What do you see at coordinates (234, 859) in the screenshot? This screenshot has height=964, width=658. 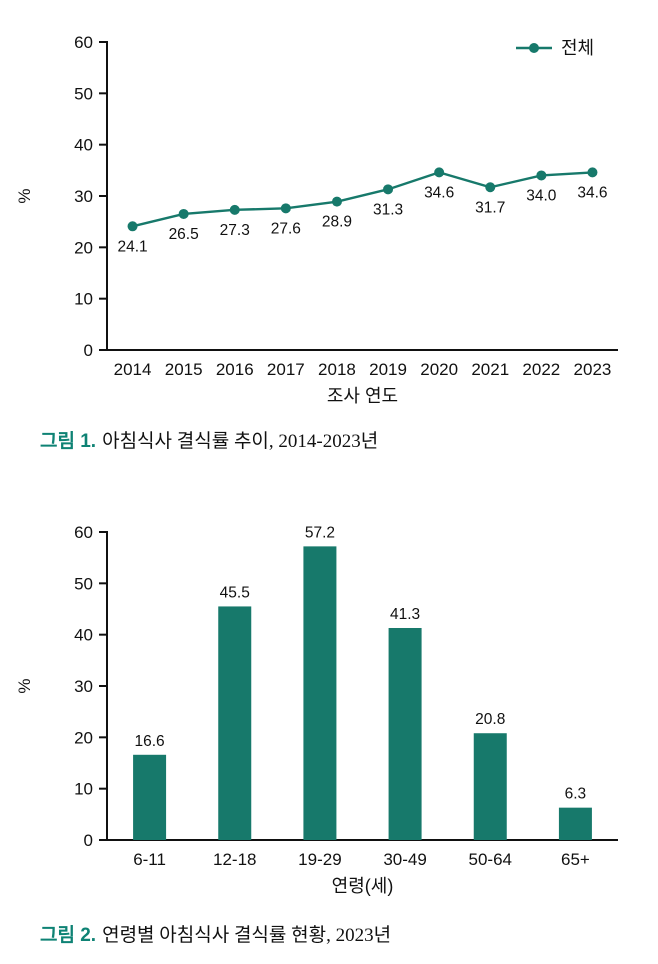 I see `svg-text: 12-18` at bounding box center [234, 859].